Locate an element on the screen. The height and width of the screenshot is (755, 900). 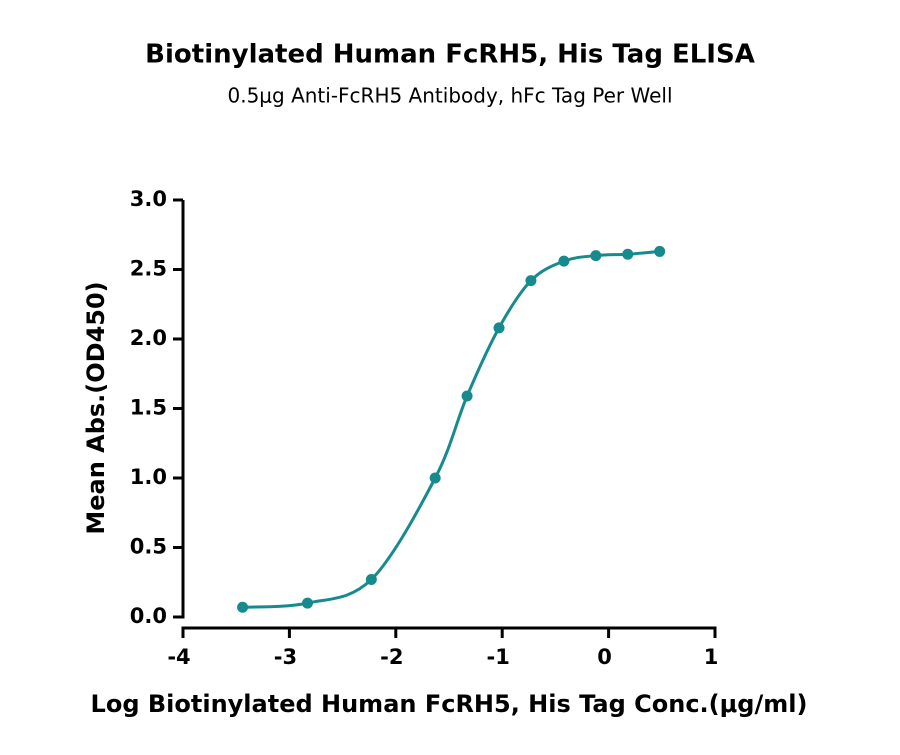
y-tick-label: 0.5 is located at coordinates (148, 547).